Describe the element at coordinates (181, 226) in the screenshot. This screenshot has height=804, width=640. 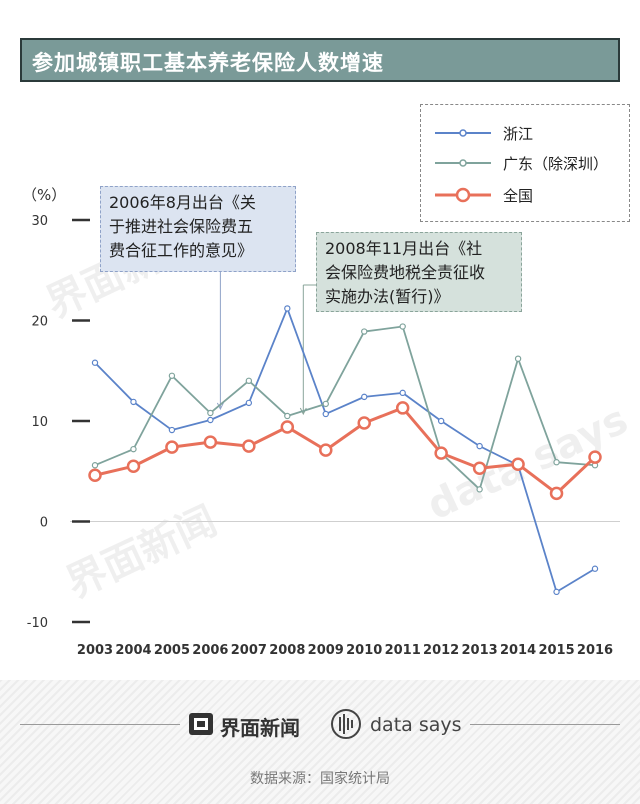
I see `annotation-line: 于推进社会保险费五` at that location.